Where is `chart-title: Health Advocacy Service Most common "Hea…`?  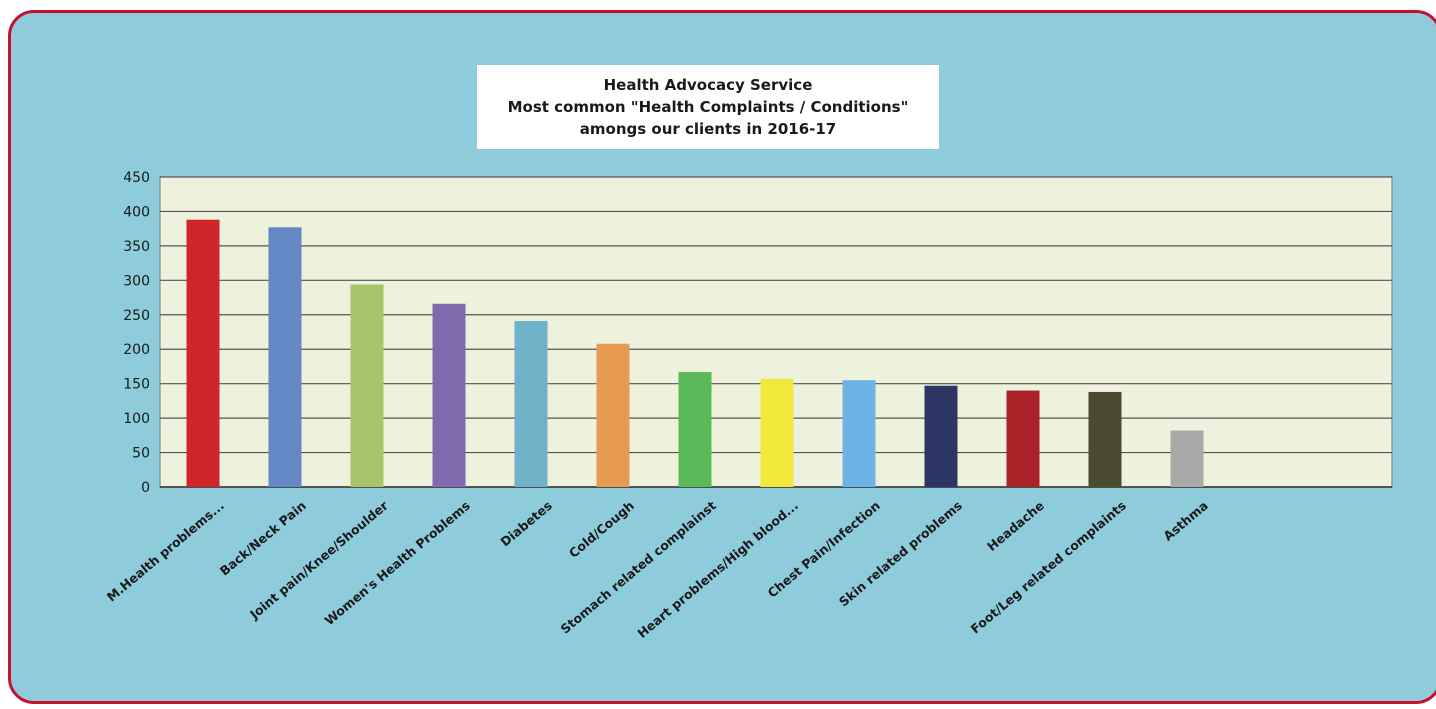
chart-title: Health Advocacy Service Most common "Hea… is located at coordinates (708, 107).